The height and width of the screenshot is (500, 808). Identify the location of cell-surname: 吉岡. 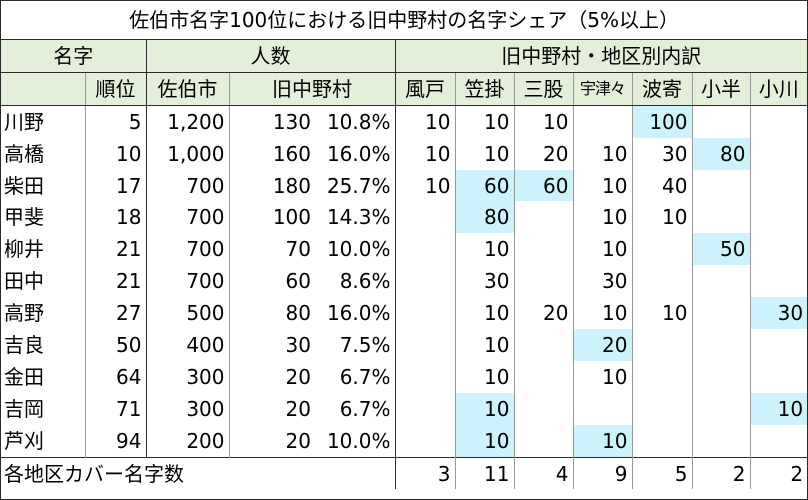
(24, 408).